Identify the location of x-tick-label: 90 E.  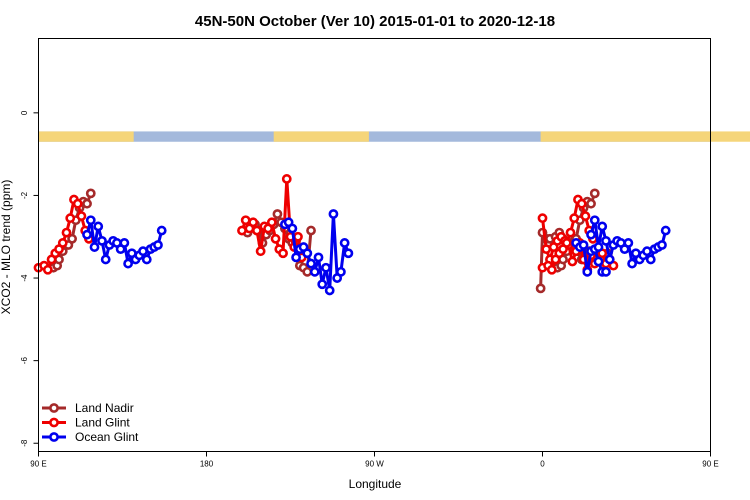
(38, 464).